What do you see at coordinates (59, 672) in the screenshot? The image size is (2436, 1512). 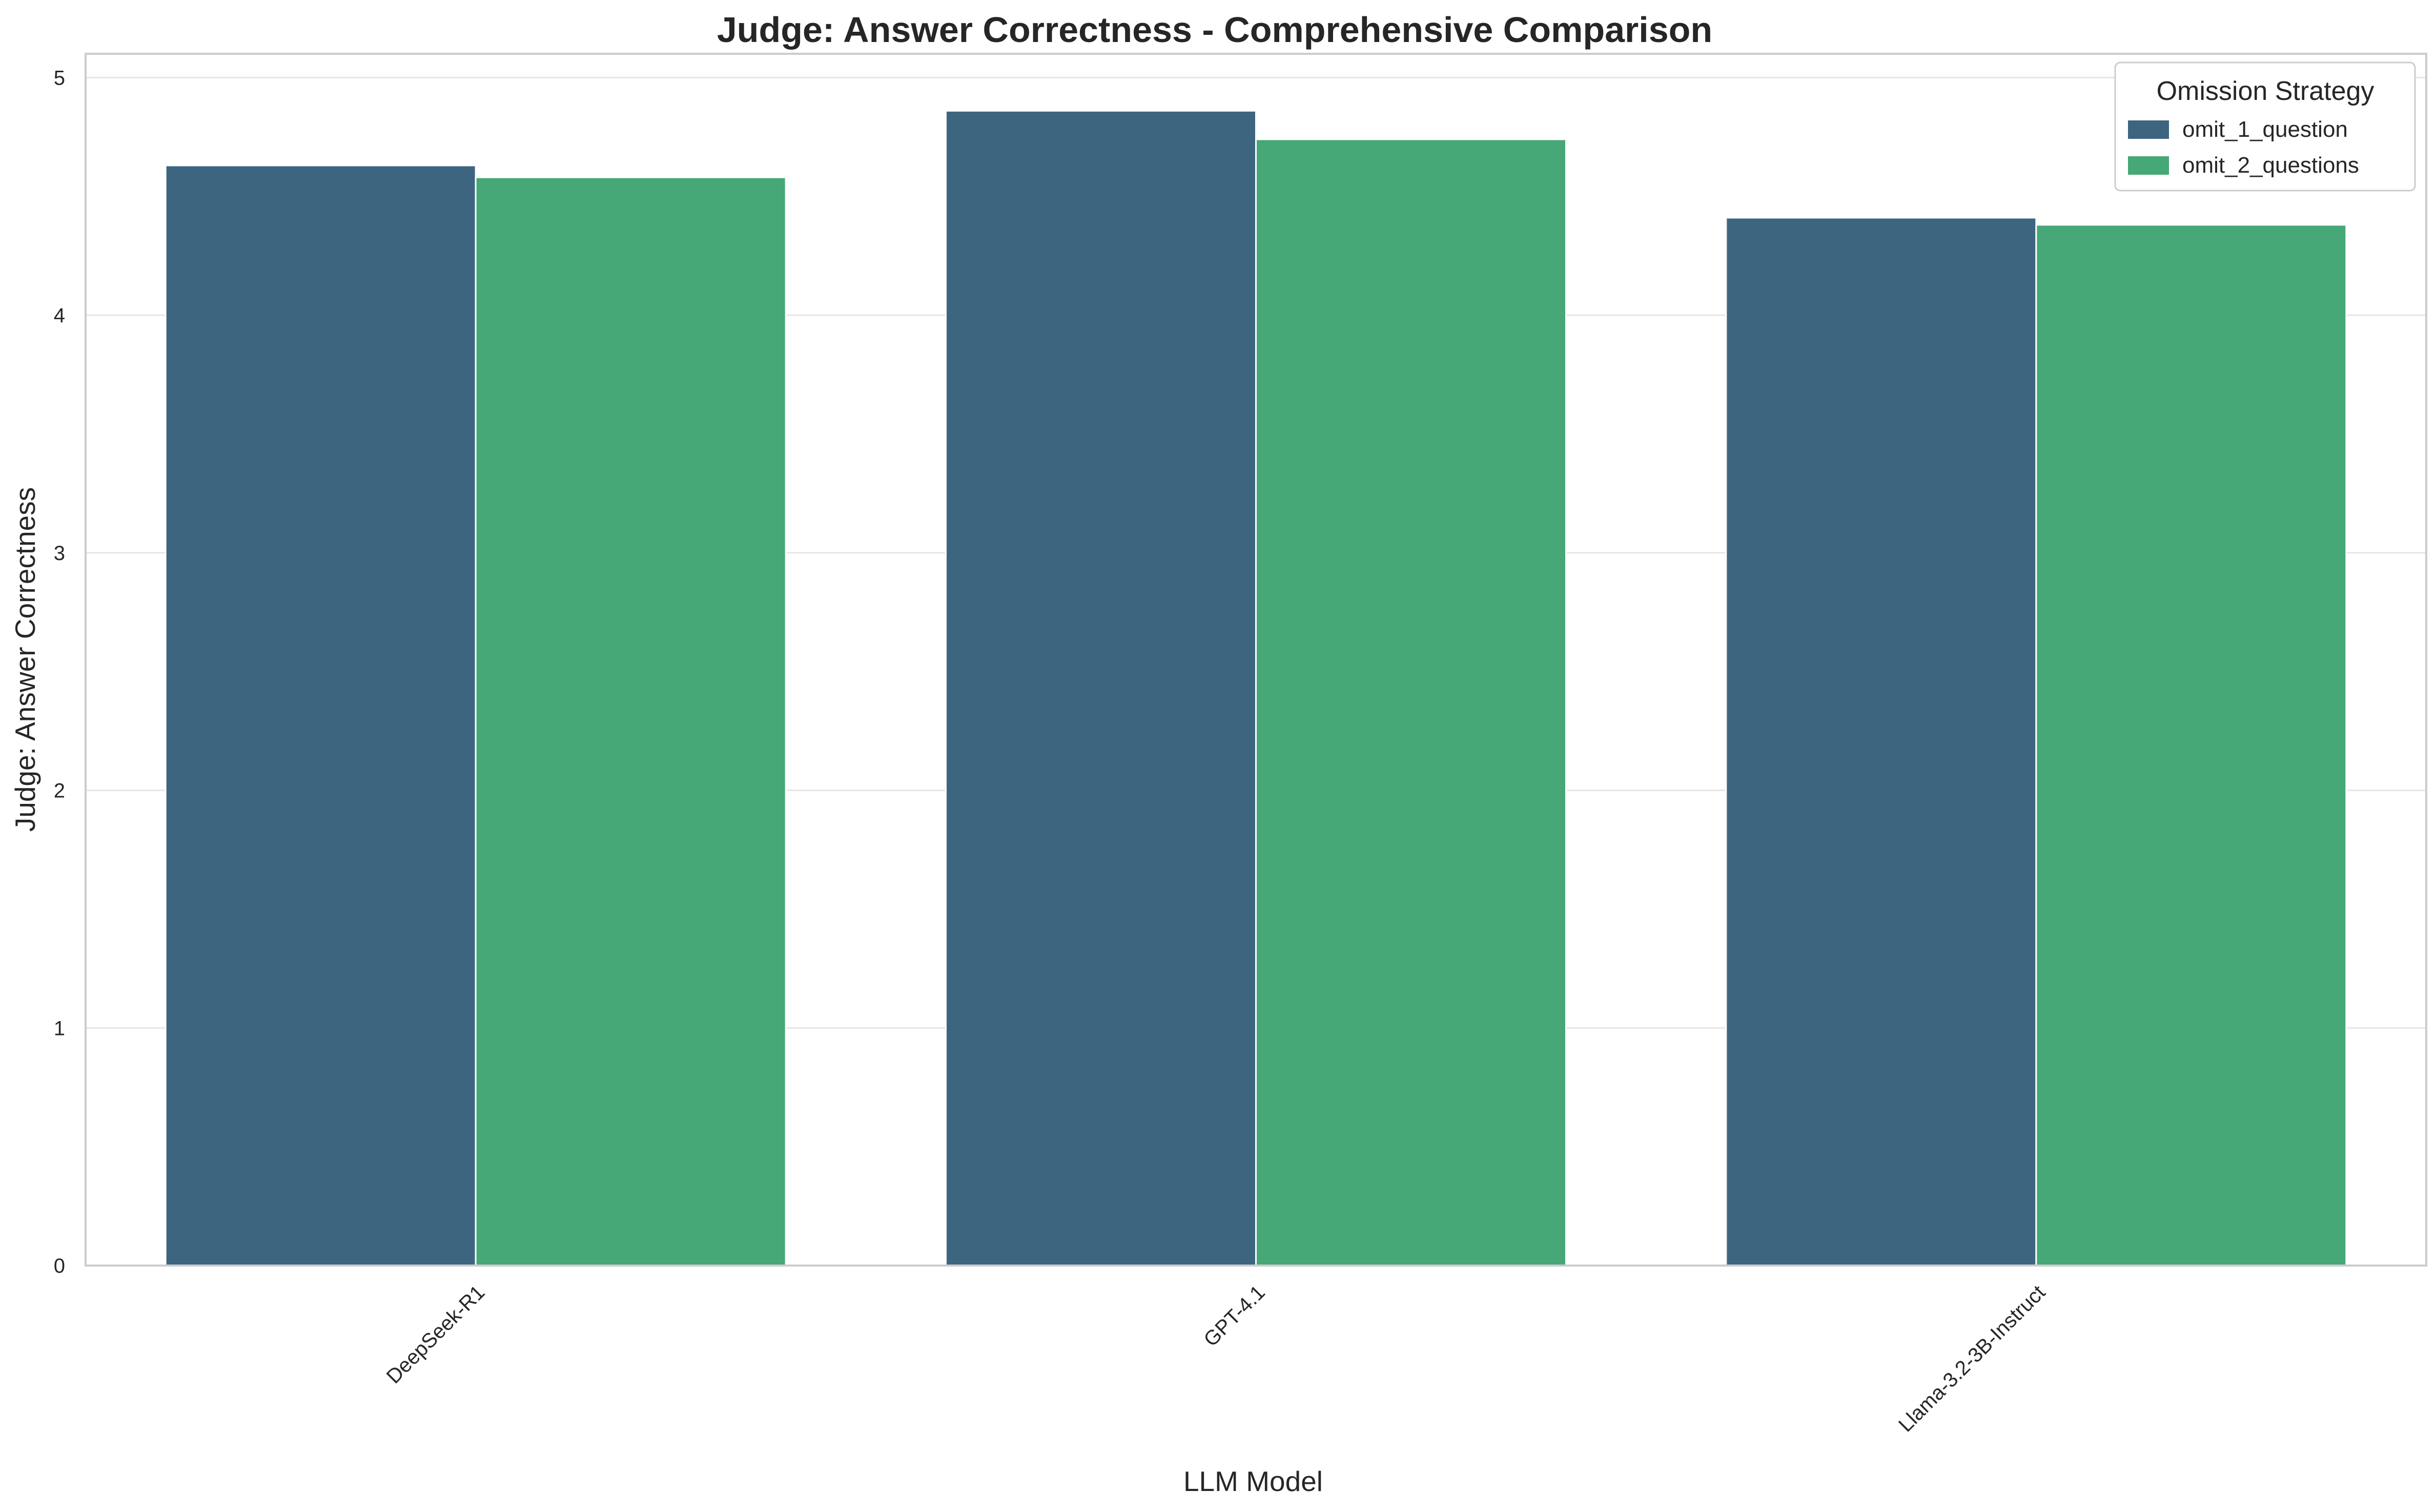 I see `y-tick-labels: 0 1 2 3 4 5` at bounding box center [59, 672].